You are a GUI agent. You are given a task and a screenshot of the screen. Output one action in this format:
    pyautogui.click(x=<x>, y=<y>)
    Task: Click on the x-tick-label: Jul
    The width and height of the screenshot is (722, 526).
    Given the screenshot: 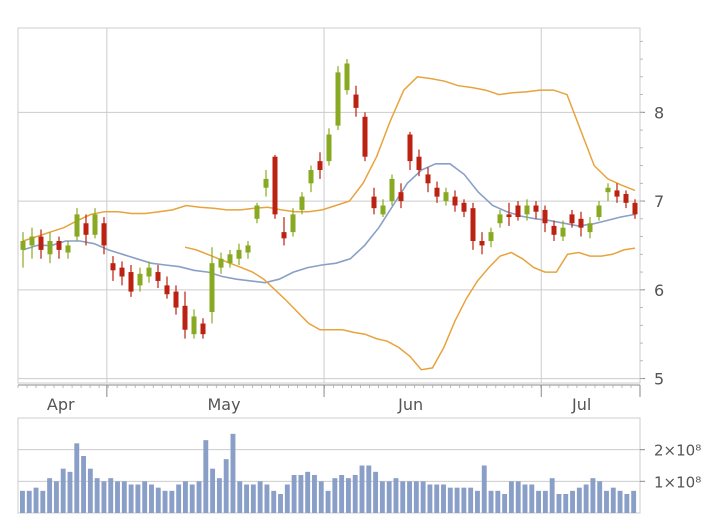 What is the action you would take?
    pyautogui.click(x=581, y=404)
    